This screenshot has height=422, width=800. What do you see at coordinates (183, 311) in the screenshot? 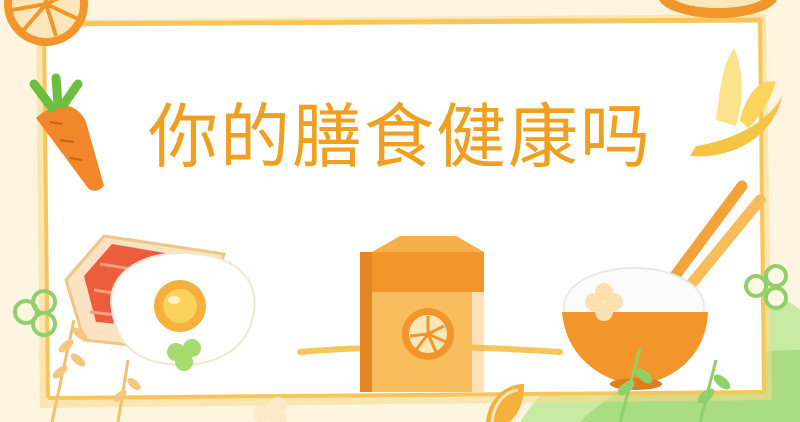
I see `fried-egg-icon` at bounding box center [183, 311].